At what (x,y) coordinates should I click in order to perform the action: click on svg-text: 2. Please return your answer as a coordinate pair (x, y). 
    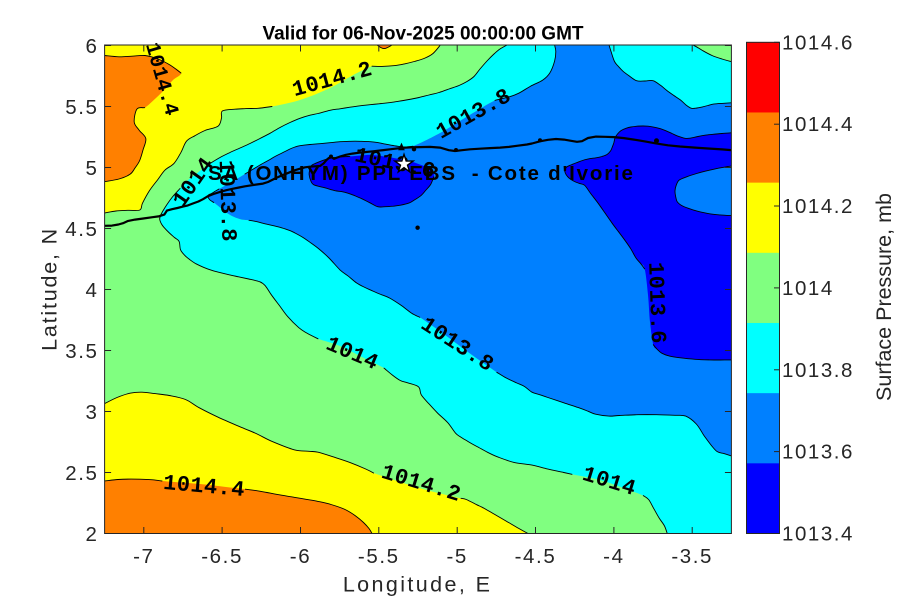
    Looking at the image, I should click on (91, 534).